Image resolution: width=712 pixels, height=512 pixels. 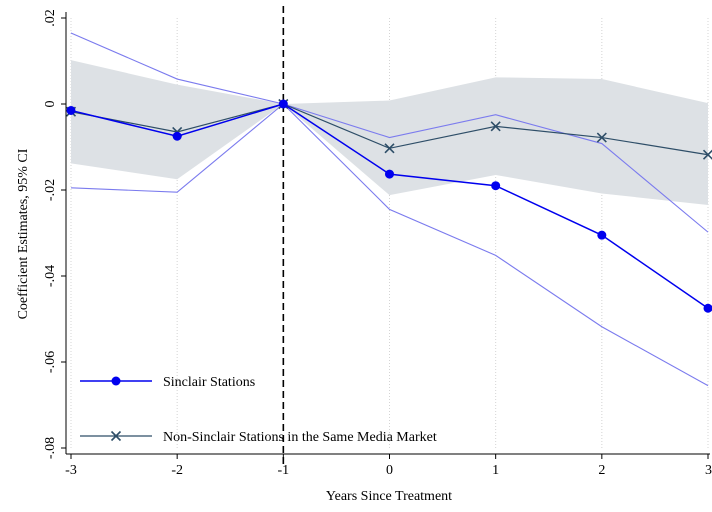 What do you see at coordinates (389, 496) in the screenshot?
I see `x-axis-title: Years Since Treatment` at bounding box center [389, 496].